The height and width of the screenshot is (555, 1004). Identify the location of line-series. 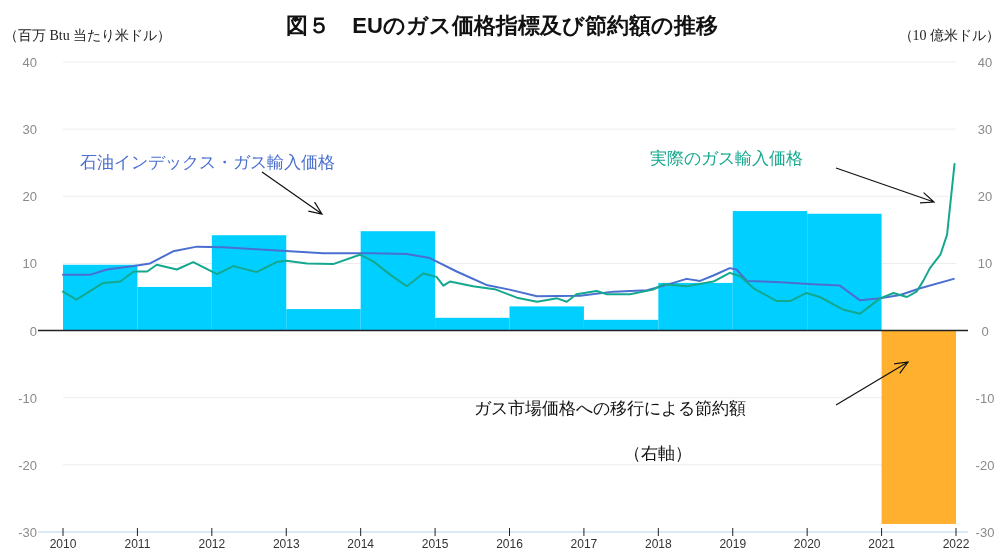
(508, 273).